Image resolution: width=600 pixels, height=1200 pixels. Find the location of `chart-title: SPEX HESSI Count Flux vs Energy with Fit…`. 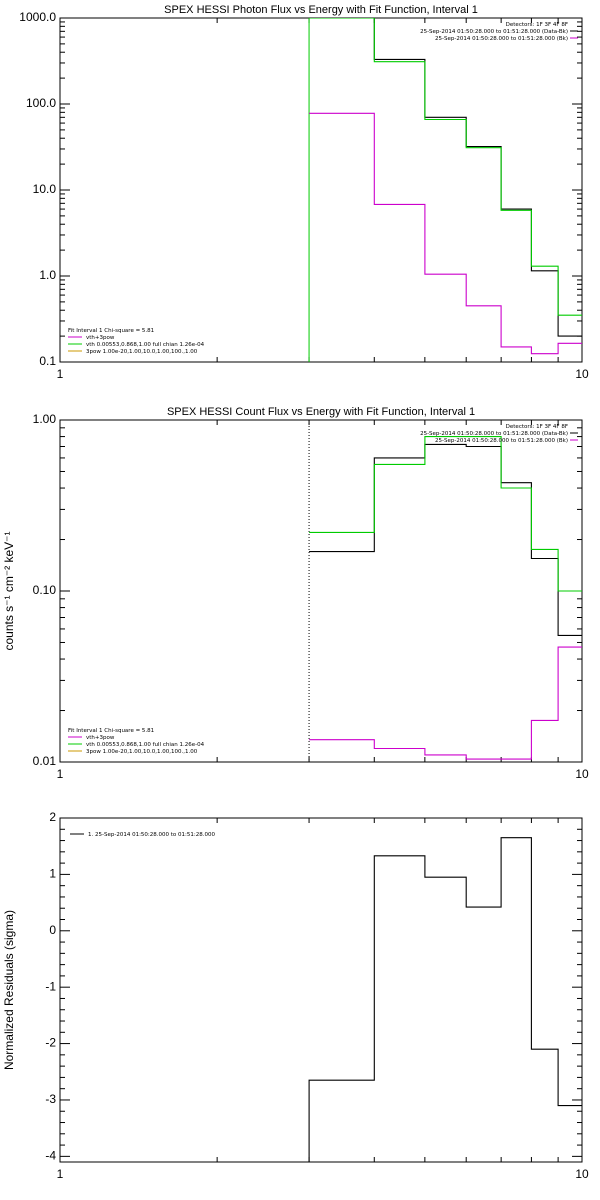

chart-title: SPEX HESSI Count Flux vs Energy with Fit… is located at coordinates (321, 412).